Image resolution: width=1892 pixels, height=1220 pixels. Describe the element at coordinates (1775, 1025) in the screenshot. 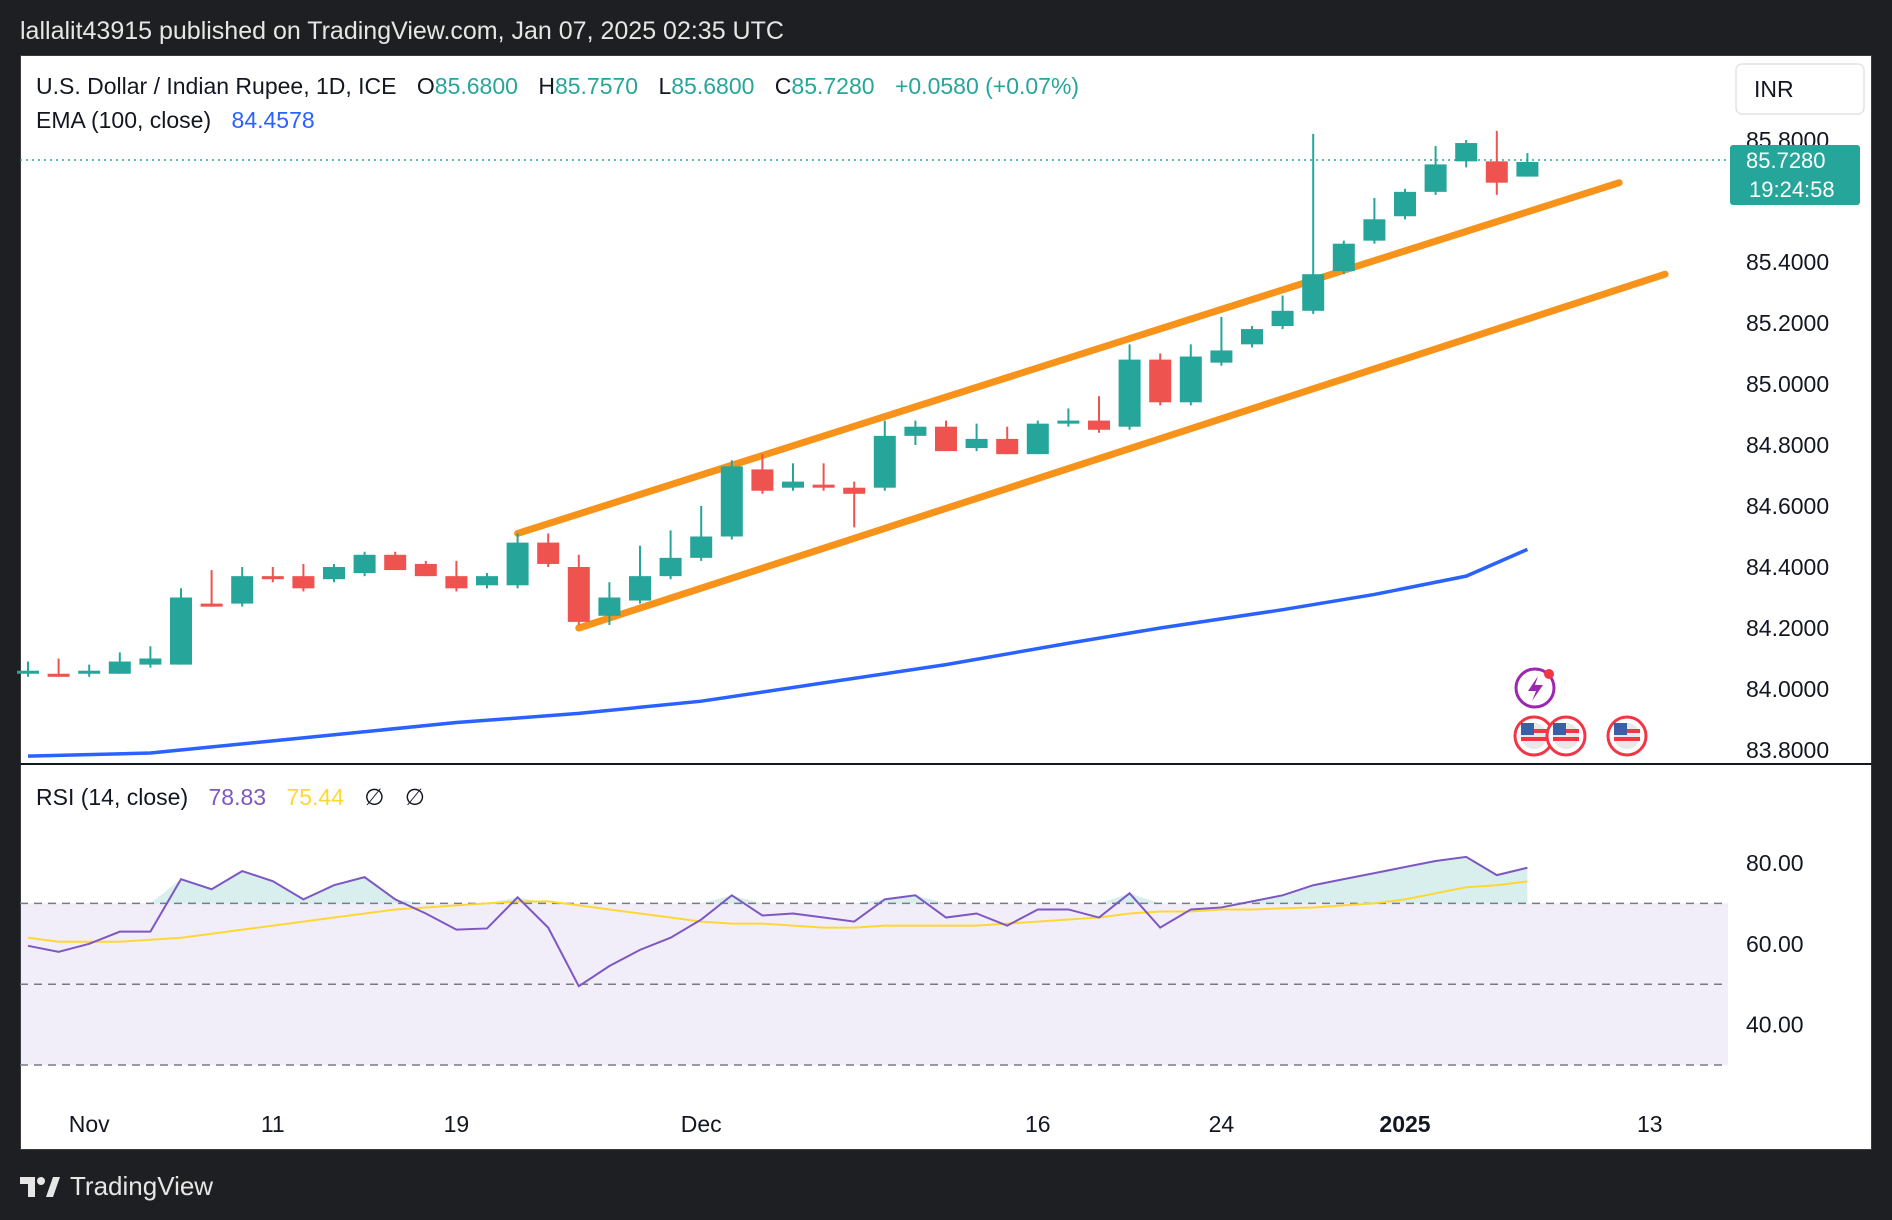

I see `rsi-axis-label: 40.00` at that location.